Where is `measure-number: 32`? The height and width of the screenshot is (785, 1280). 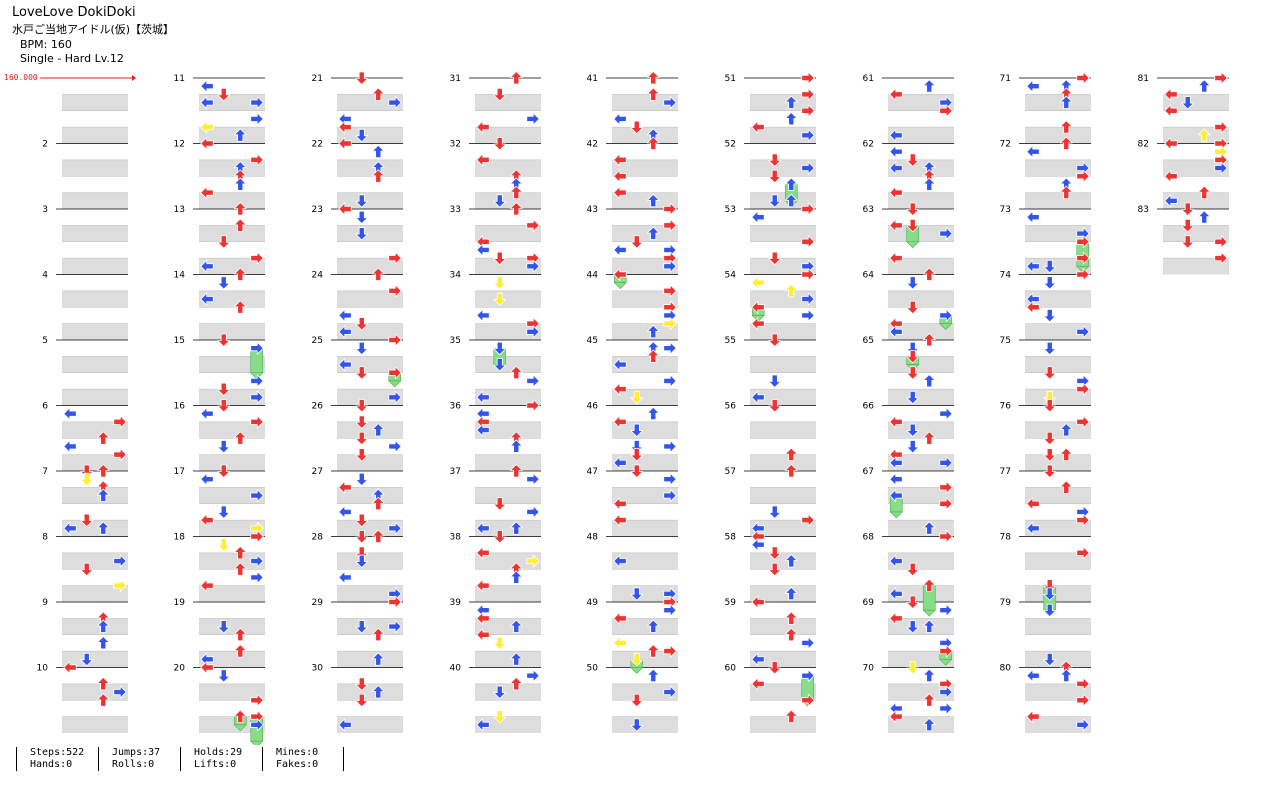
measure-number: 32 is located at coordinates (455, 145).